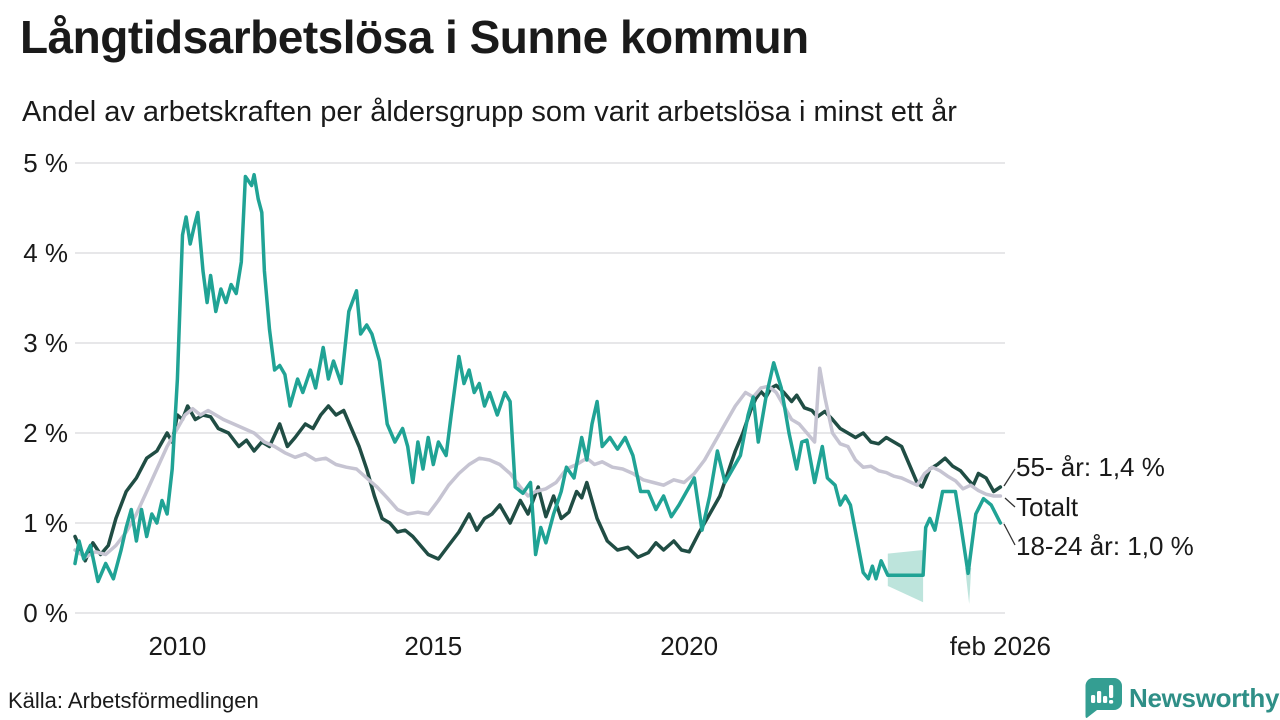 The height and width of the screenshot is (720, 1280). I want to click on page-title: Långtidsarbetslösa i Sunne kommun, so click(414, 37).